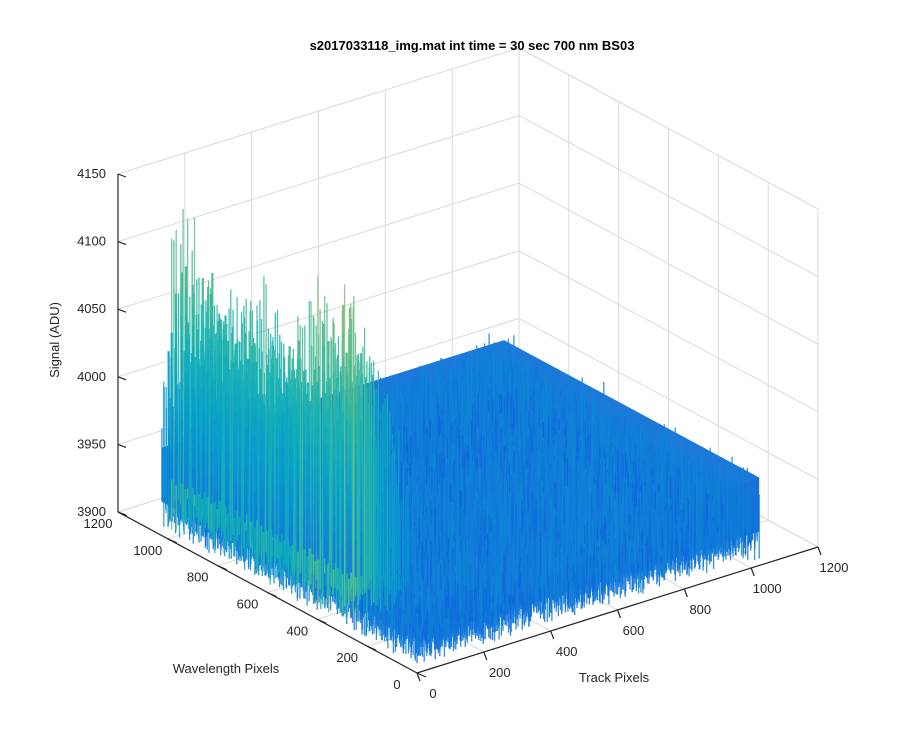 Image resolution: width=900 pixels, height=750 pixels. Describe the element at coordinates (226, 668) in the screenshot. I see `y-axis-label: Wavelength Pixels` at that location.